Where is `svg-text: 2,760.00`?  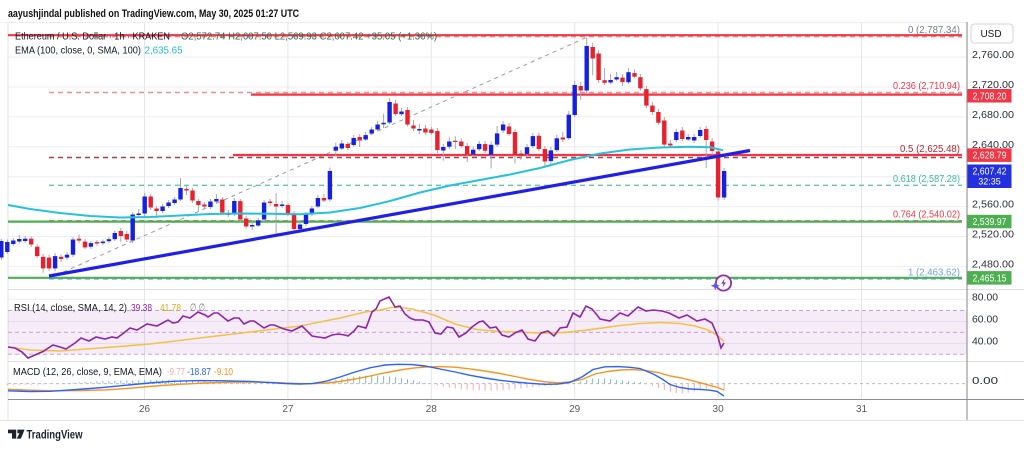 svg-text: 2,760.00 is located at coordinates (993, 55).